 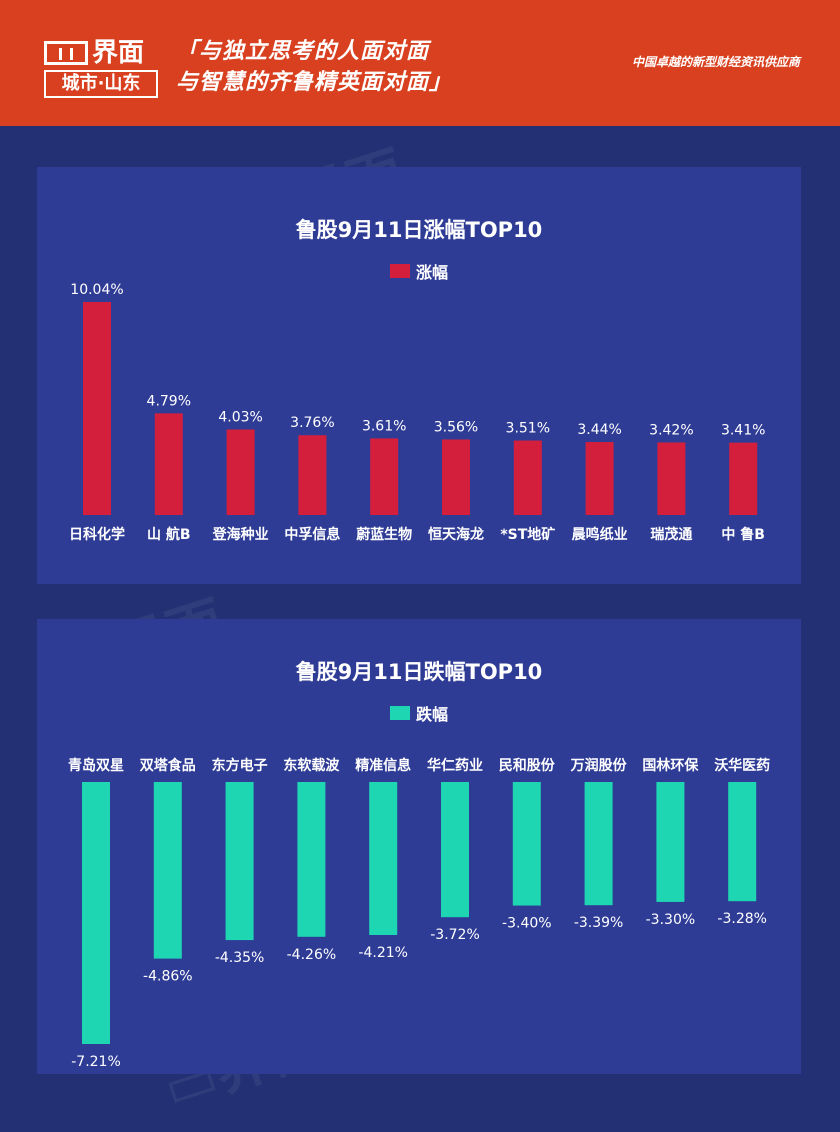 What do you see at coordinates (312, 534) in the screenshot?
I see `category-label: 中孚信息` at bounding box center [312, 534].